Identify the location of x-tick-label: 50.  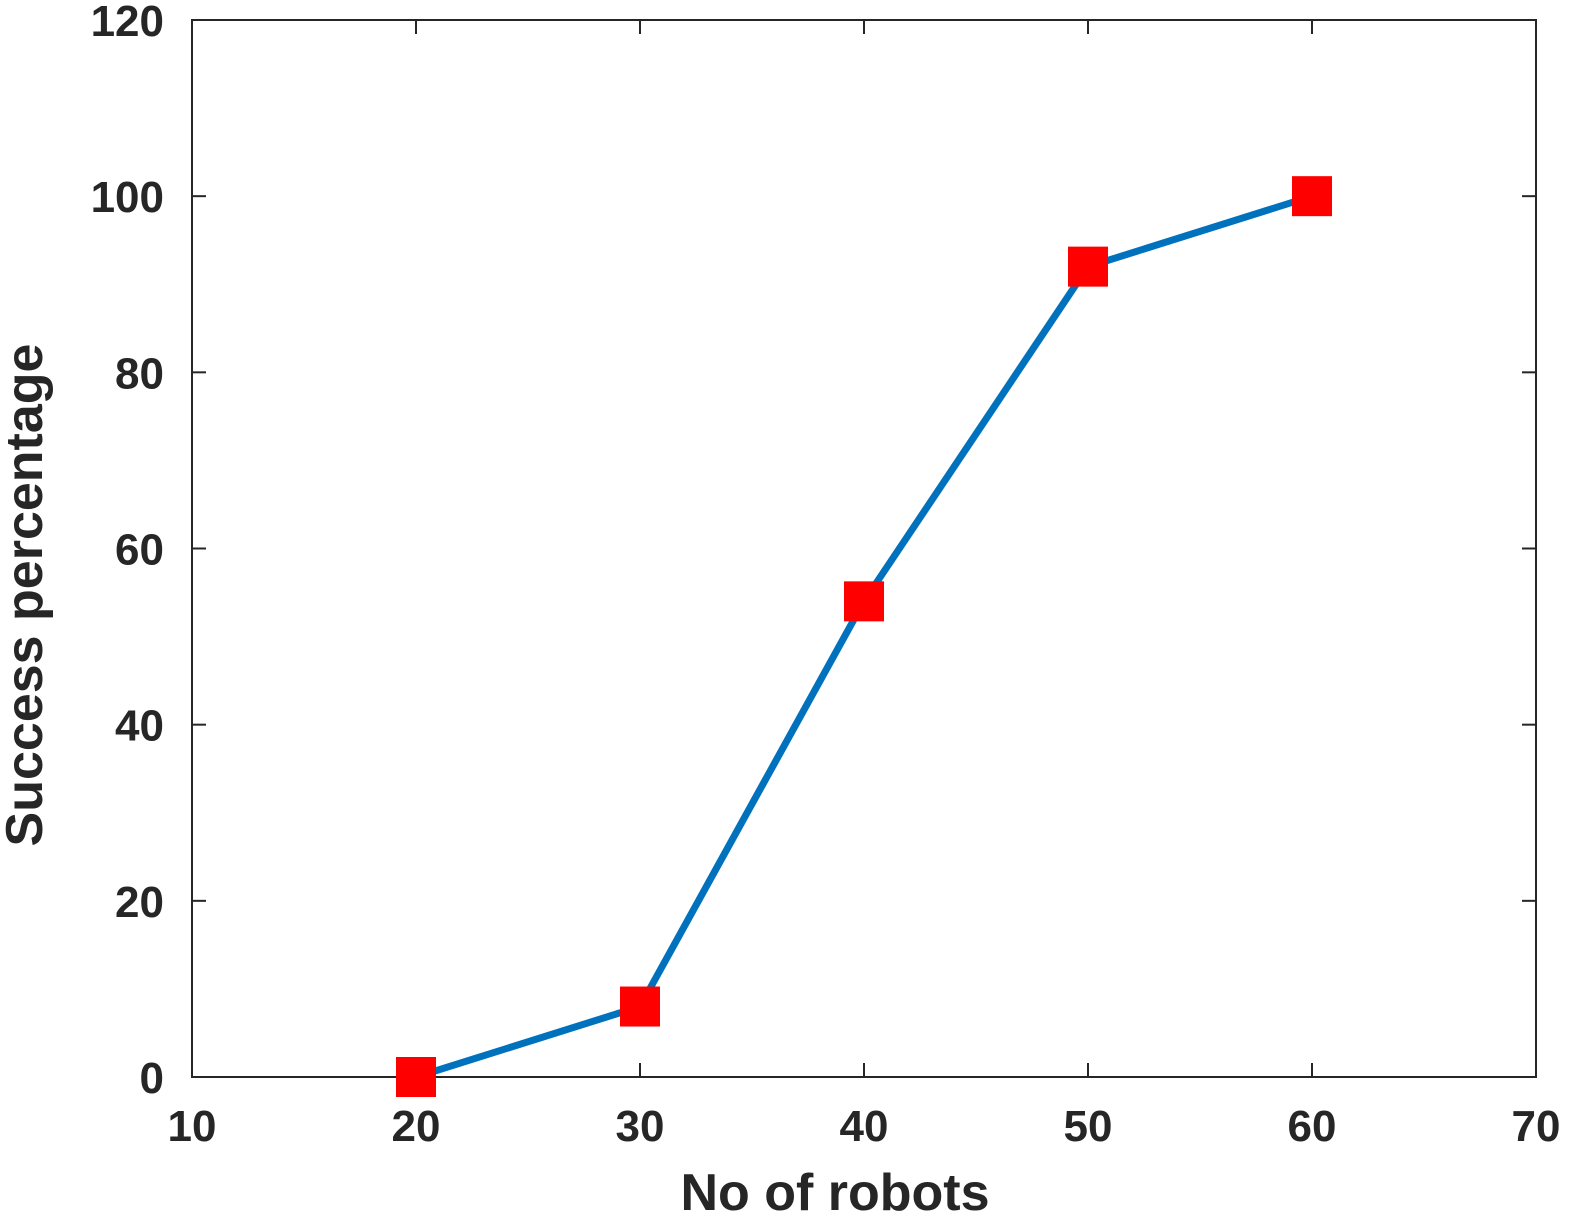
(1088, 1126).